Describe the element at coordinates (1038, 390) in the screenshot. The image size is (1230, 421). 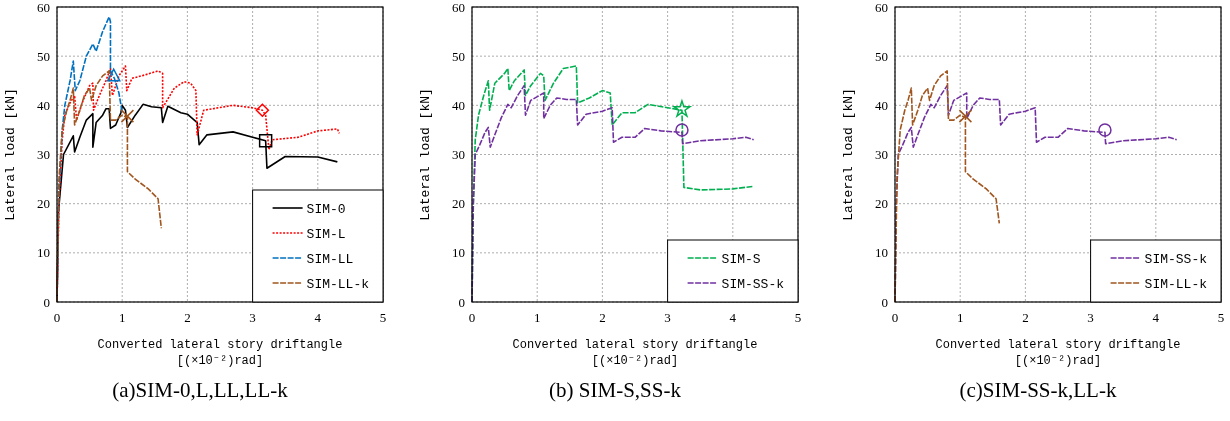
I see `text: (c)SIM-SS-k,LL-k` at that location.